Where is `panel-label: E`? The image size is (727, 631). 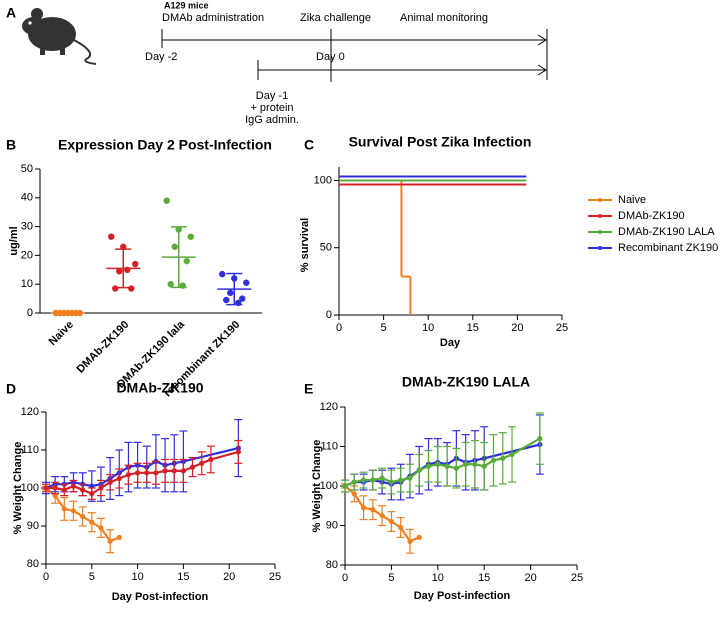 panel-label: E is located at coordinates (308, 389).